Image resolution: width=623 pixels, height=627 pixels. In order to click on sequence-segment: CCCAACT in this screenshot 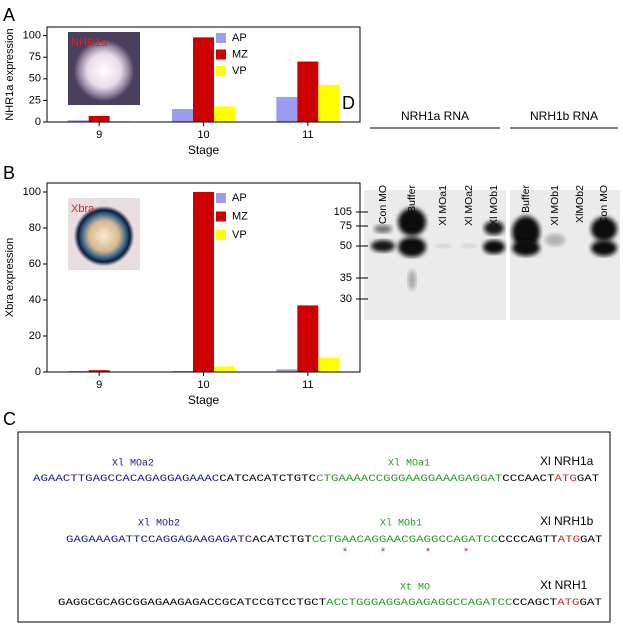, I will do `click(528, 479)`.